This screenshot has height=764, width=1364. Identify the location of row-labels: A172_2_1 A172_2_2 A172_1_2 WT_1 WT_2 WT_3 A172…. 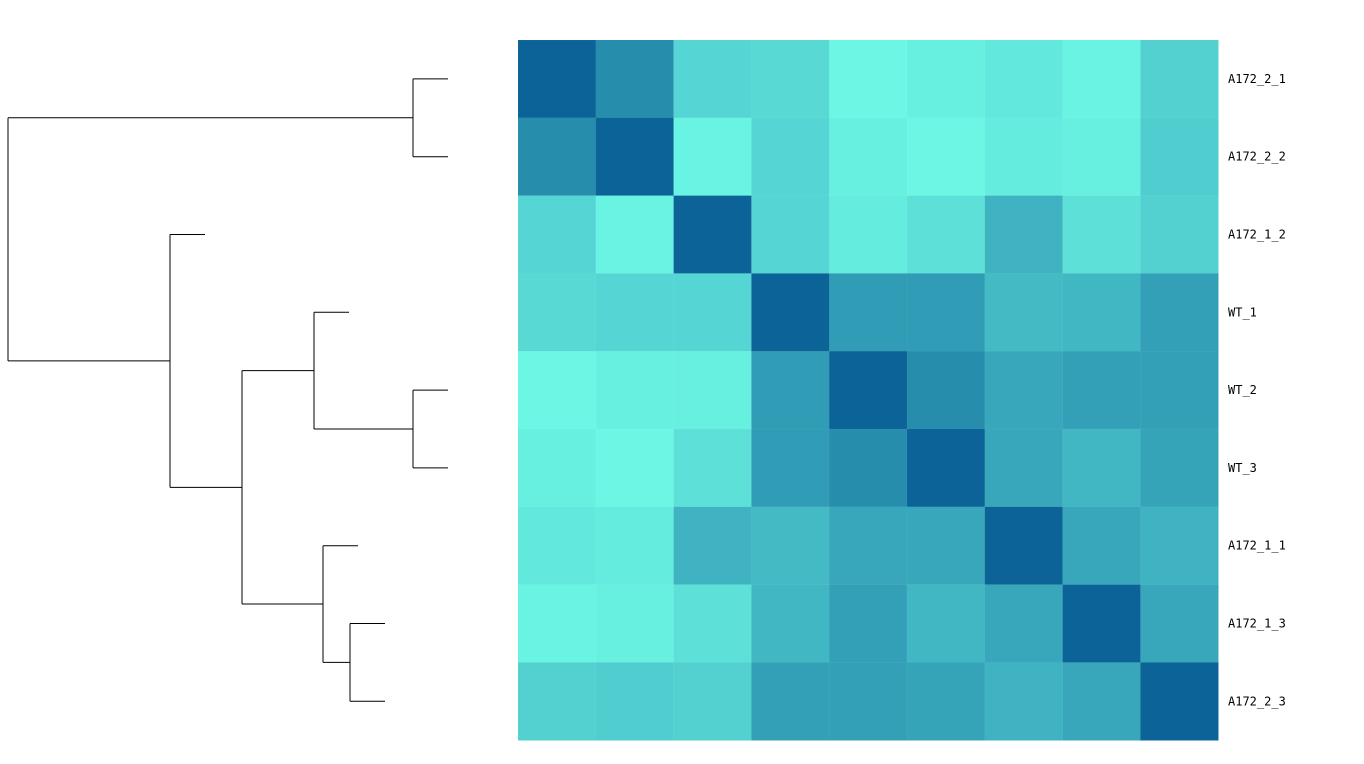
(1257, 390).